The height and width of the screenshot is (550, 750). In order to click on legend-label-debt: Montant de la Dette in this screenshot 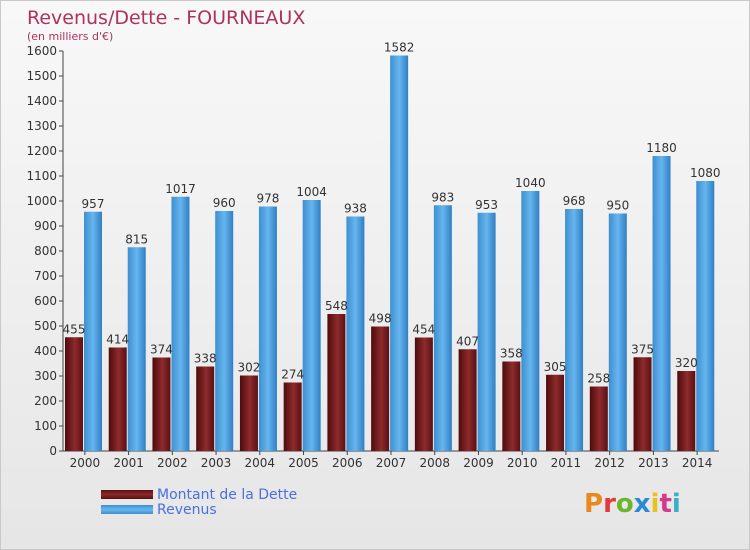, I will do `click(227, 494)`.